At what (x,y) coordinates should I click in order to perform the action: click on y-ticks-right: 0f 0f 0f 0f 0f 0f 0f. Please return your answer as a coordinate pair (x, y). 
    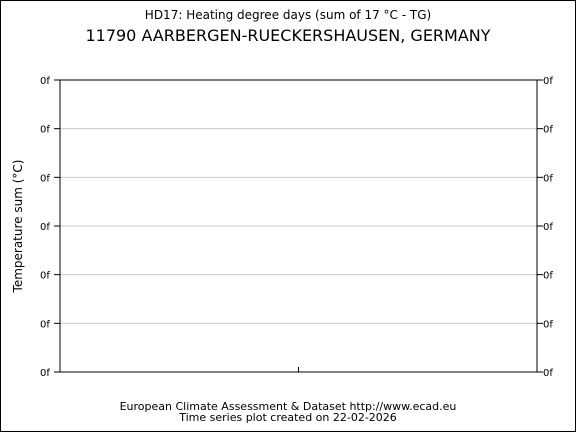
    Looking at the image, I should click on (545, 227).